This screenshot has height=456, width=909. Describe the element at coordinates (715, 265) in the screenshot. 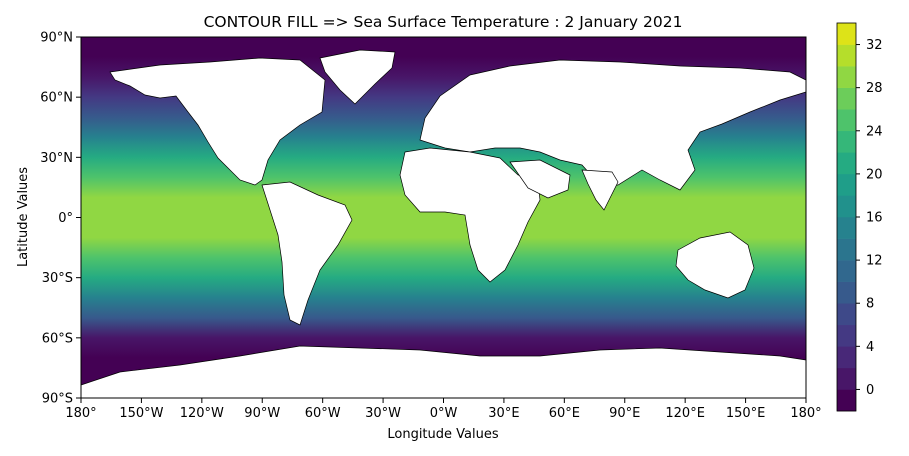

I see `australia-landmass` at that location.